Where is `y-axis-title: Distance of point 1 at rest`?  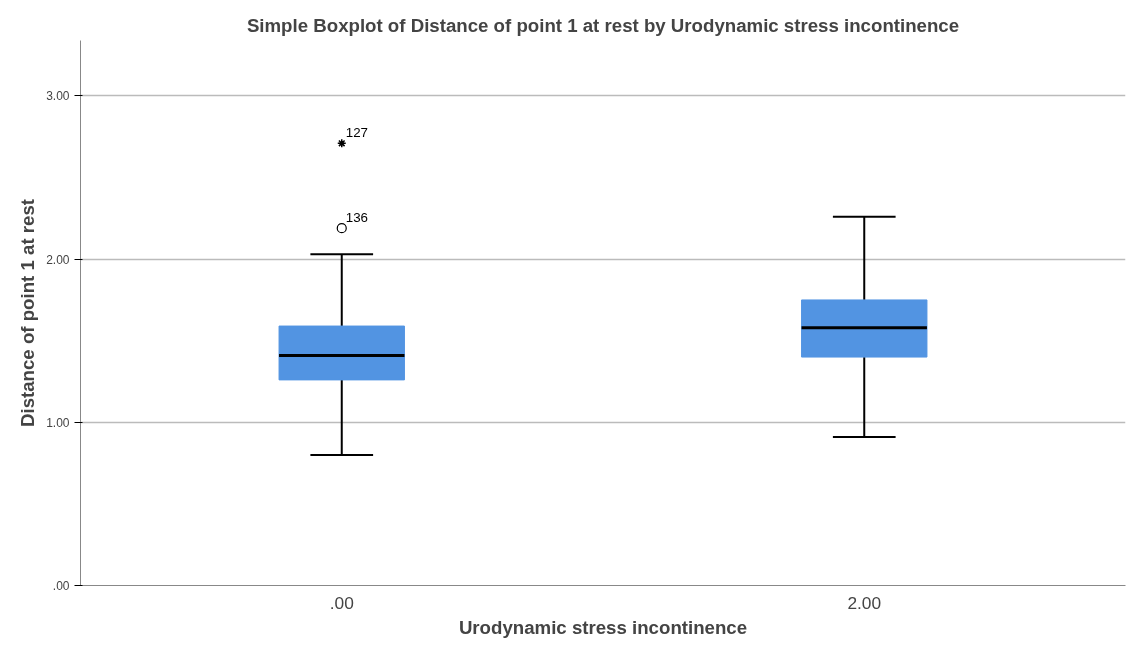
y-axis-title: Distance of point 1 at rest is located at coordinates (28, 313).